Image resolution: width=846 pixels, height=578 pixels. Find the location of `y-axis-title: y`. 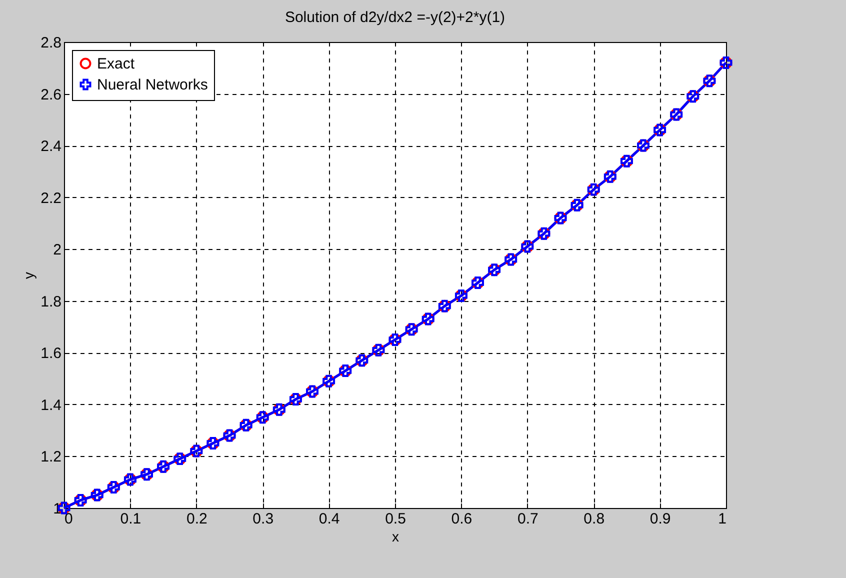

y-axis-title: y is located at coordinates (28, 275).